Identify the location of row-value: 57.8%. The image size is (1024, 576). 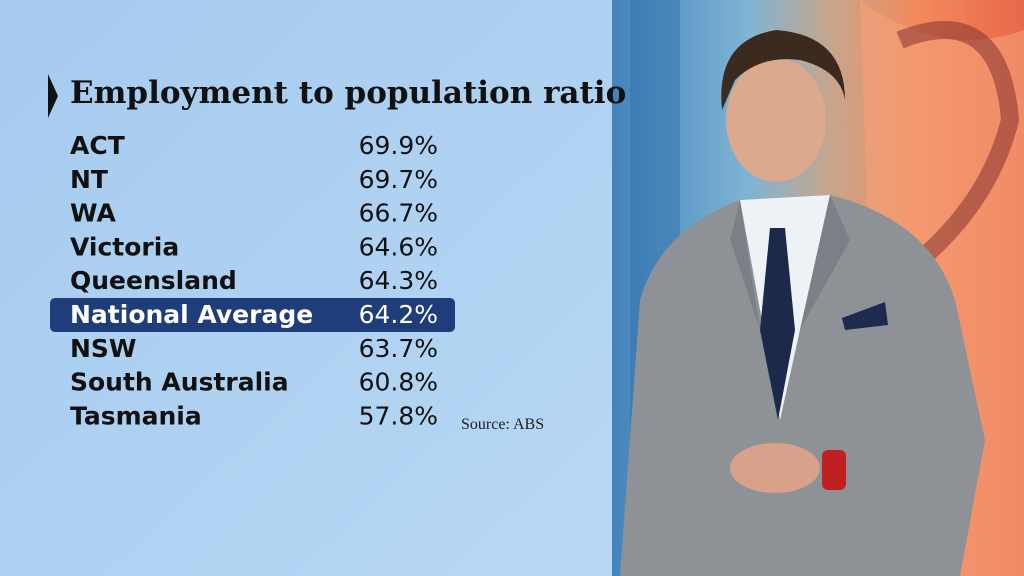
(398, 415).